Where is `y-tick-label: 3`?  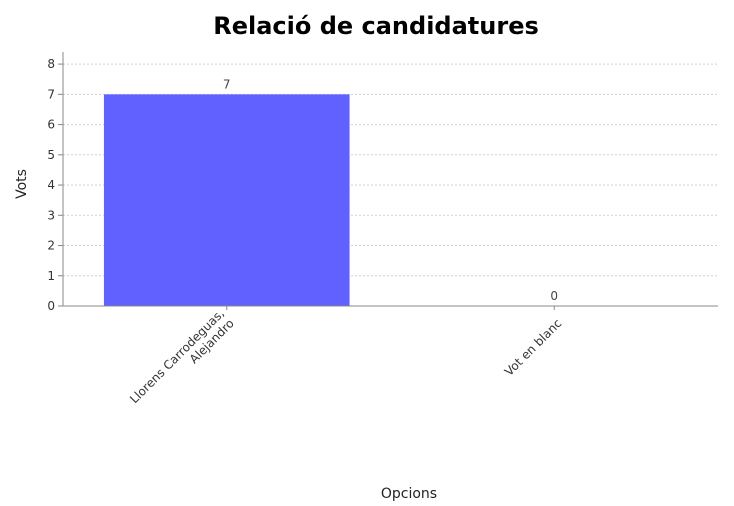 y-tick-label: 3 is located at coordinates (51, 215).